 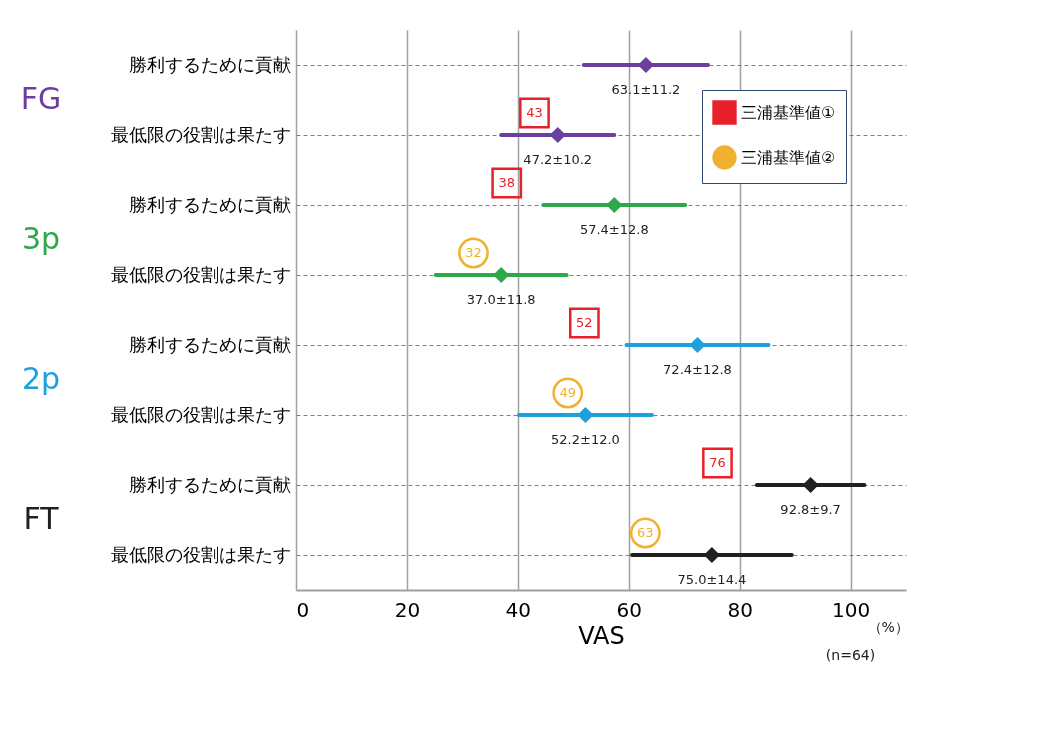 I want to click on data-label: 38, so click(x=506, y=182).